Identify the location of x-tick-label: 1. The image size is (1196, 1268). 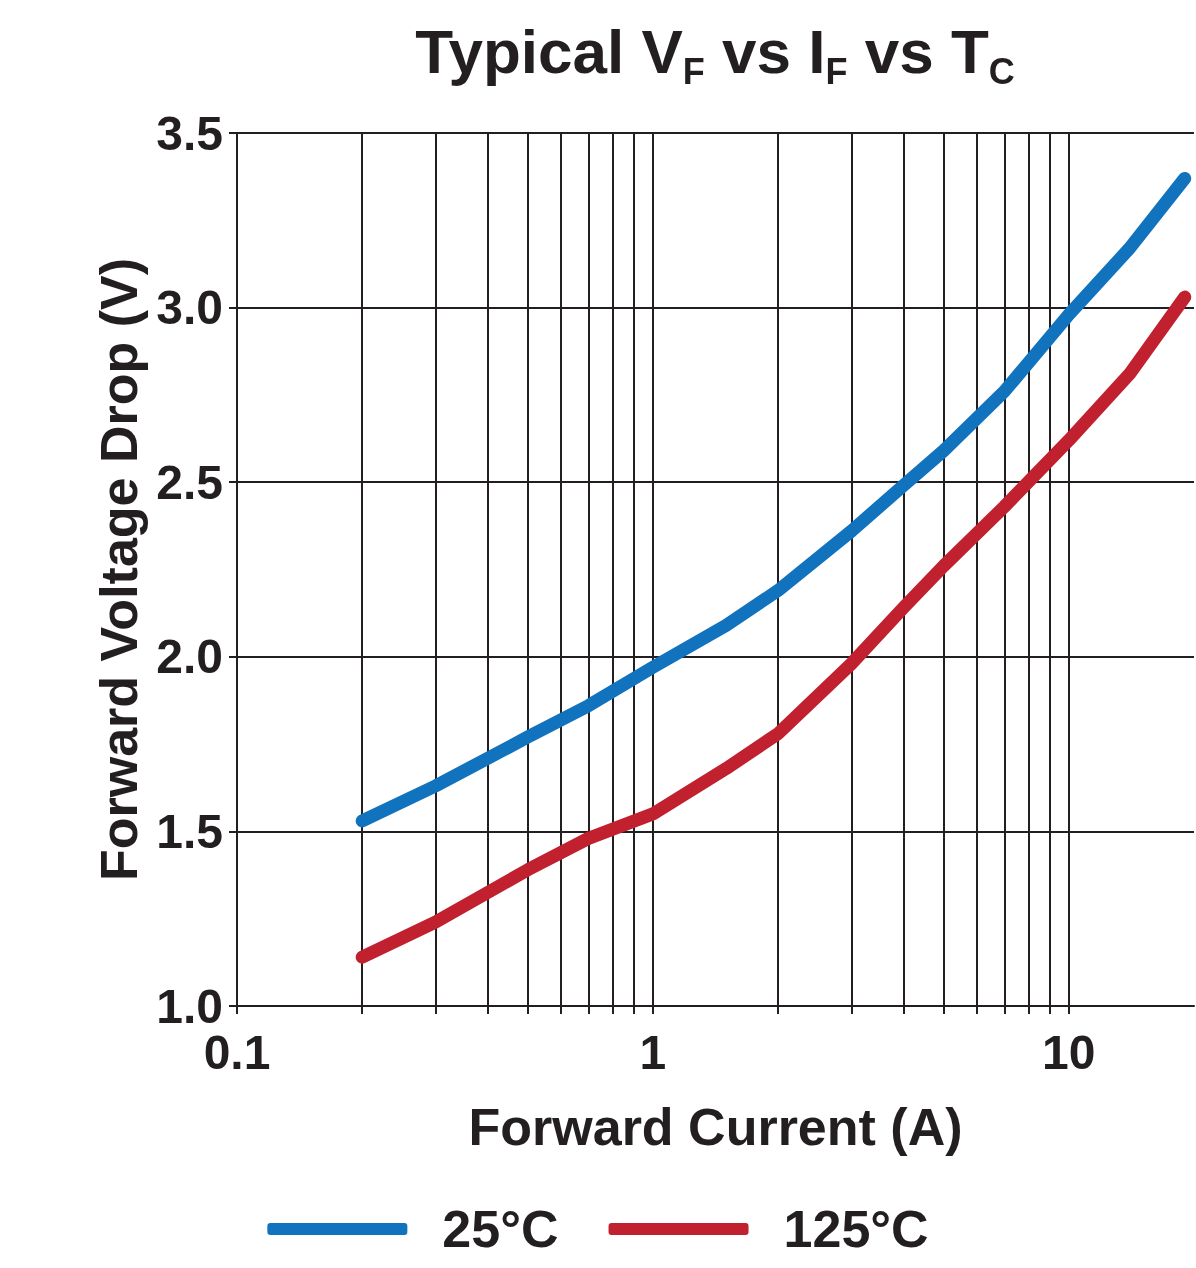
(653, 1052).